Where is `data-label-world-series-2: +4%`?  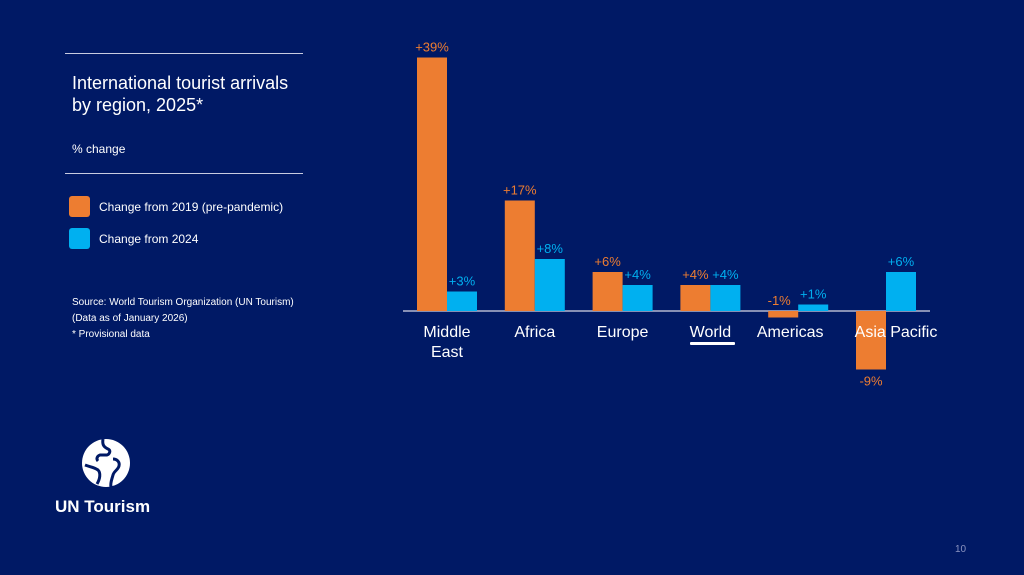 data-label-world-series-2: +4% is located at coordinates (725, 274).